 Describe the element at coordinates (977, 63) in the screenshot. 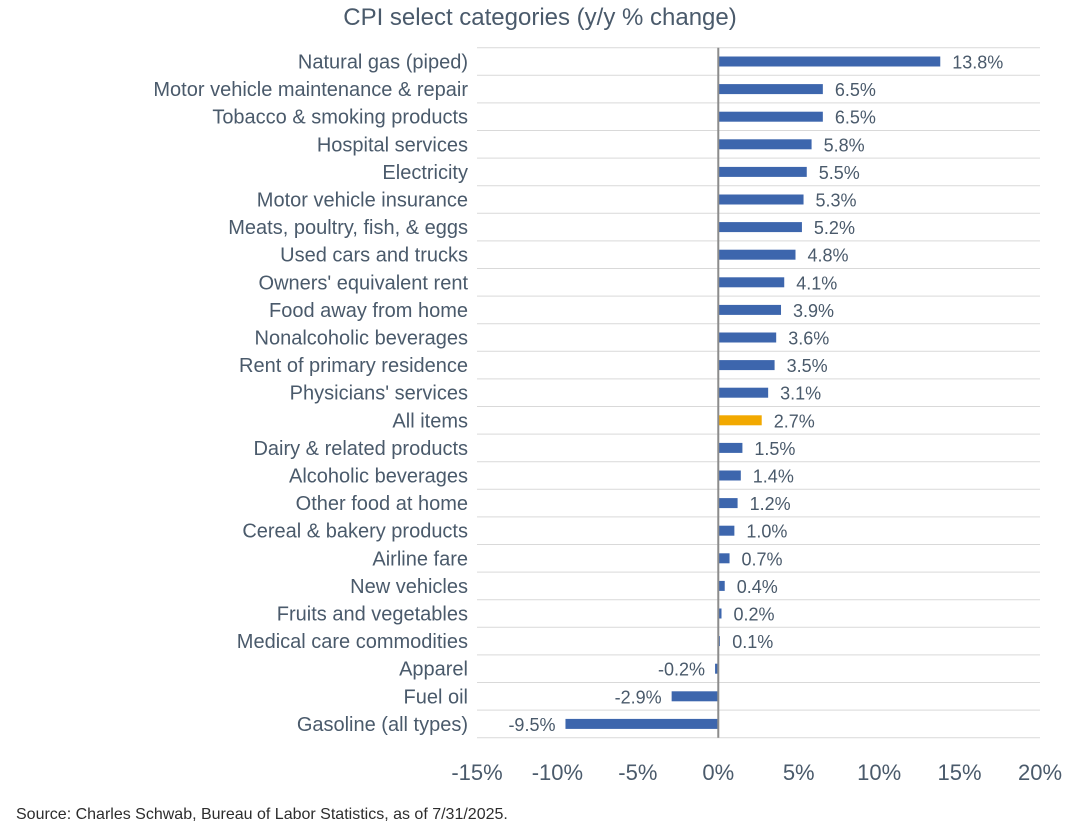

I see `data-label: 13.8%` at that location.